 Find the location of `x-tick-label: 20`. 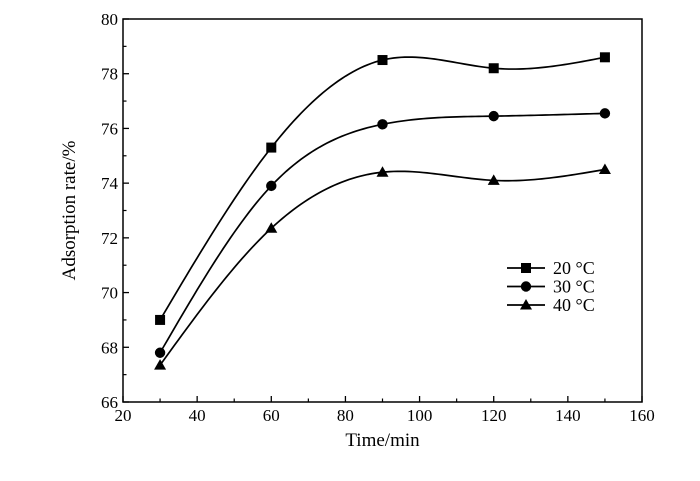

x-tick-label: 20 is located at coordinates (123, 415).